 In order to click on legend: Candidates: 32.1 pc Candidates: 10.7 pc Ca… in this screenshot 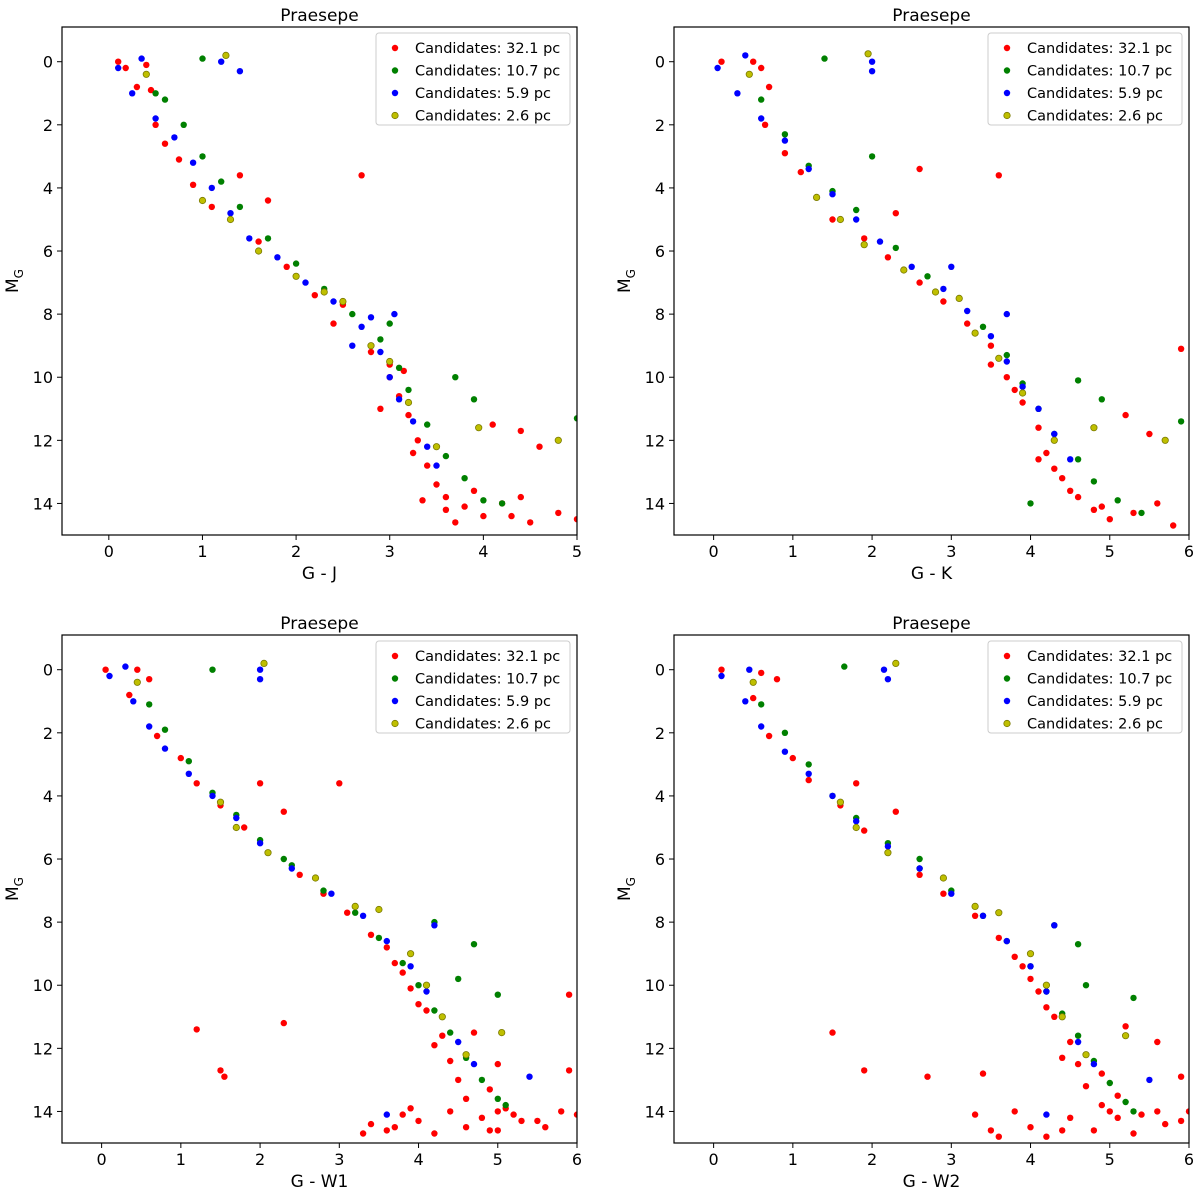, I will do `click(1085, 687)`.